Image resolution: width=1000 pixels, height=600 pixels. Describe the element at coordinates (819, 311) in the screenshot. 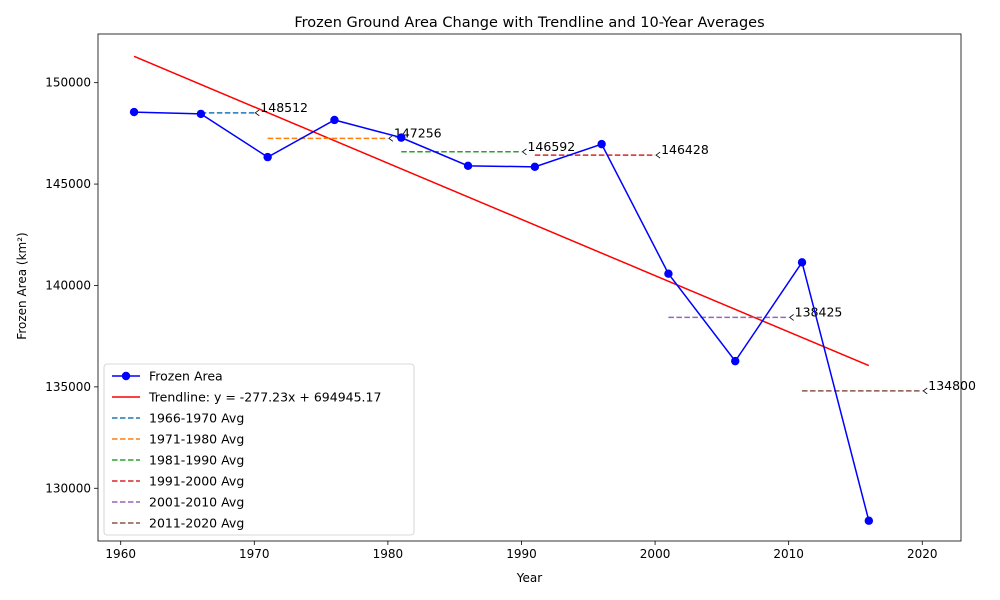

I see `avg-annotation-label: 138425` at that location.